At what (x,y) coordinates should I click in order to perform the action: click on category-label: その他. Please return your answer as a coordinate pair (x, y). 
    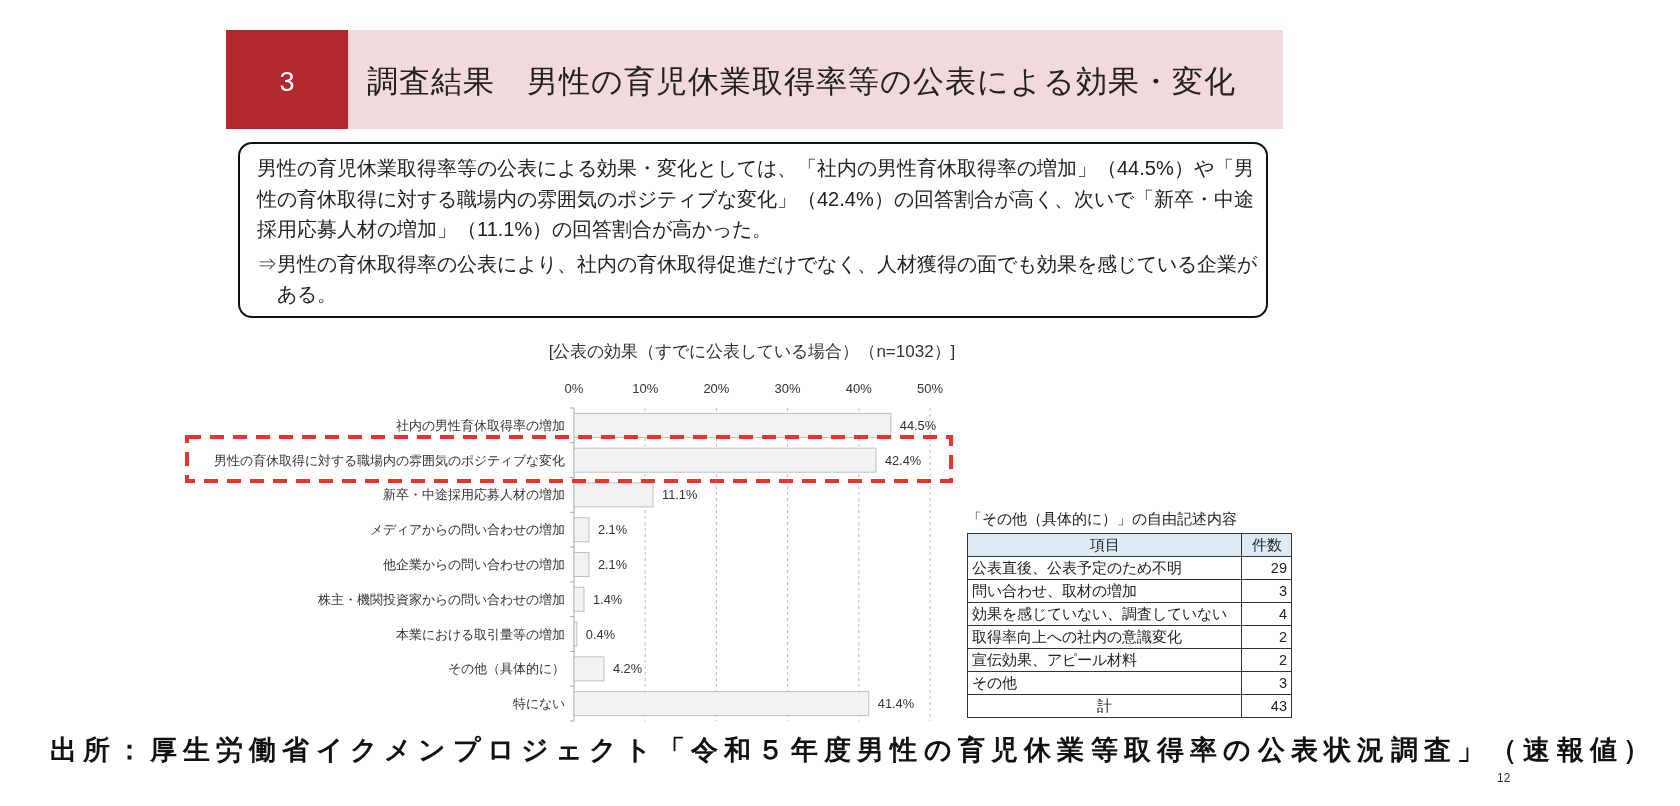
    Looking at the image, I should click on (1104, 683).